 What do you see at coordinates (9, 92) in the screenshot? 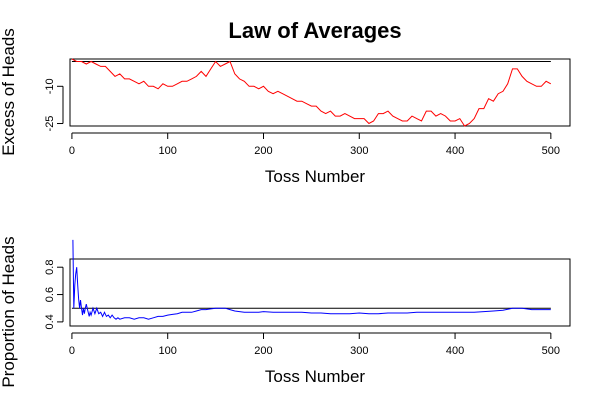
I see `y-axis-title: Excess of Heads` at bounding box center [9, 92].